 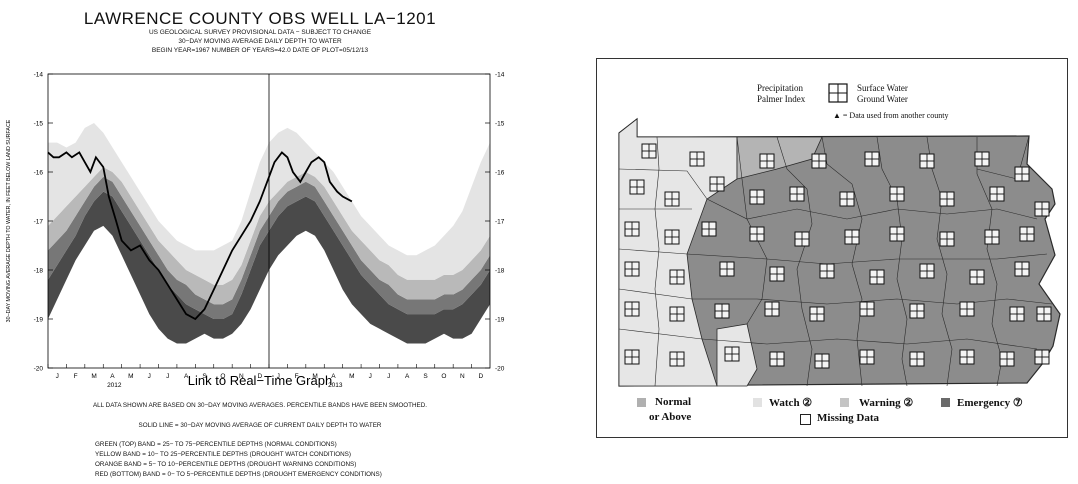 I want to click on normal-swatch, so click(x=641, y=402).